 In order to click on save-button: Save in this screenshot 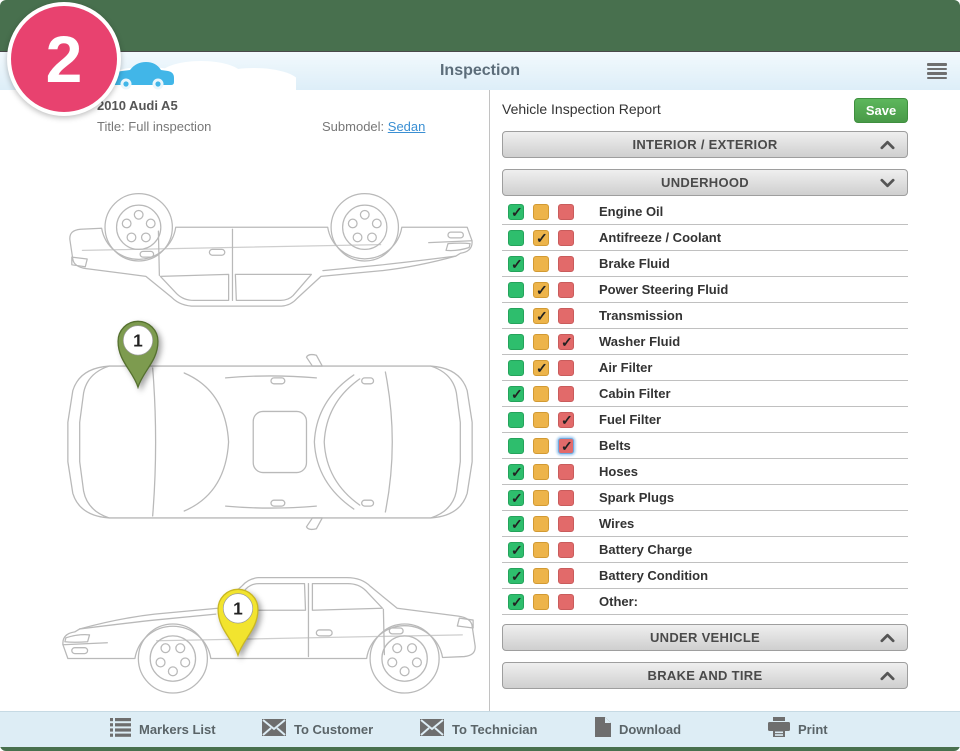, I will do `click(881, 110)`.